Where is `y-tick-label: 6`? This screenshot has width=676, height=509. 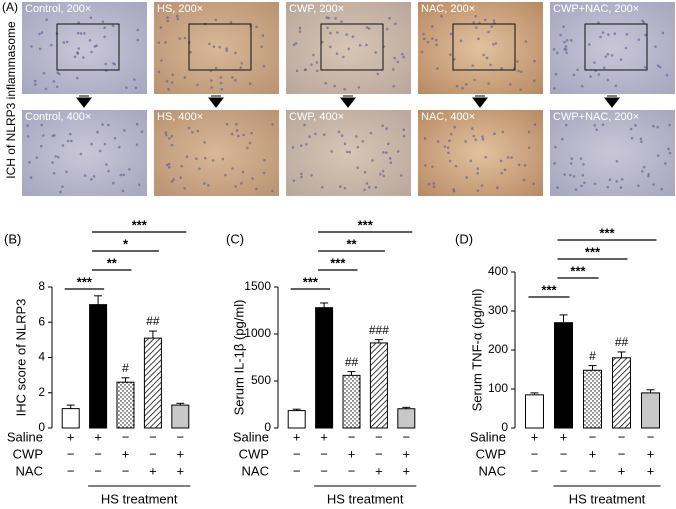 y-tick-label: 6 is located at coordinates (41, 321).